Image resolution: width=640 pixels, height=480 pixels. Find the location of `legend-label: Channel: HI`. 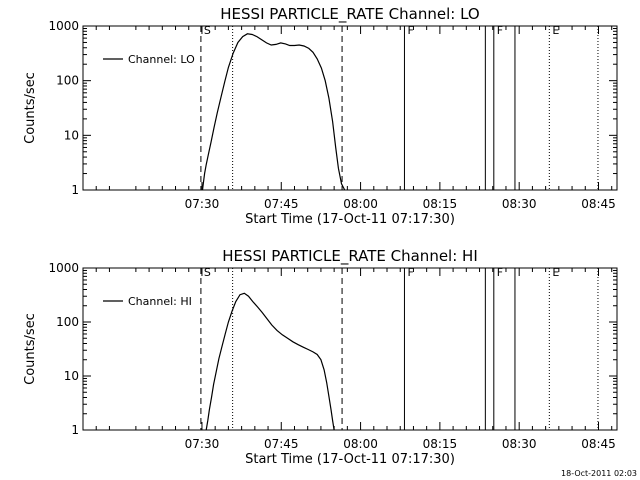

legend-label: Channel: HI is located at coordinates (160, 301).